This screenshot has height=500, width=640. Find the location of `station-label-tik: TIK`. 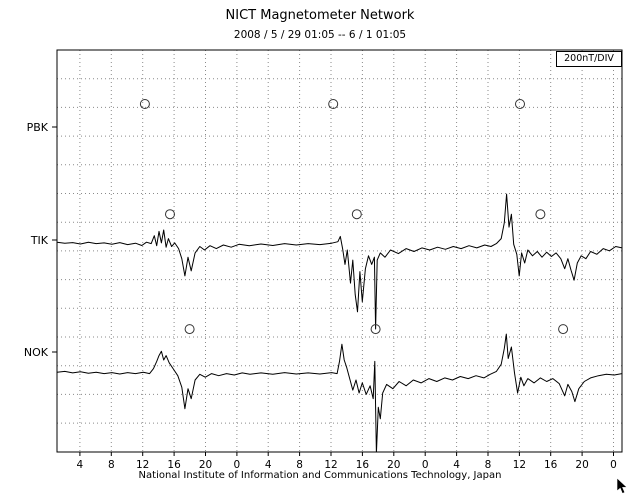

station-label-tik: TIK is located at coordinates (39, 240).